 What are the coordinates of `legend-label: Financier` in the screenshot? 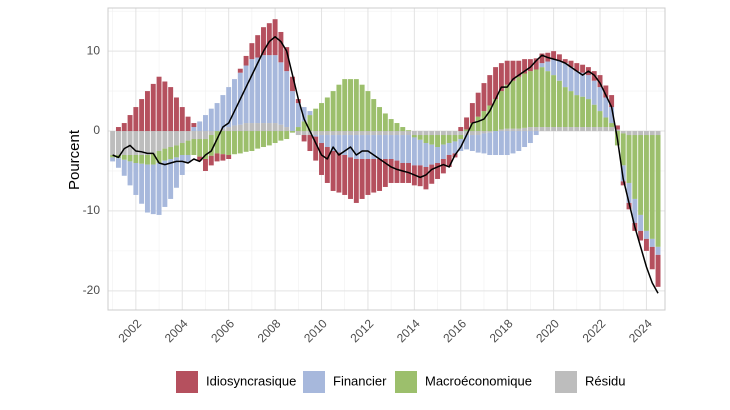 It's located at (360, 380).